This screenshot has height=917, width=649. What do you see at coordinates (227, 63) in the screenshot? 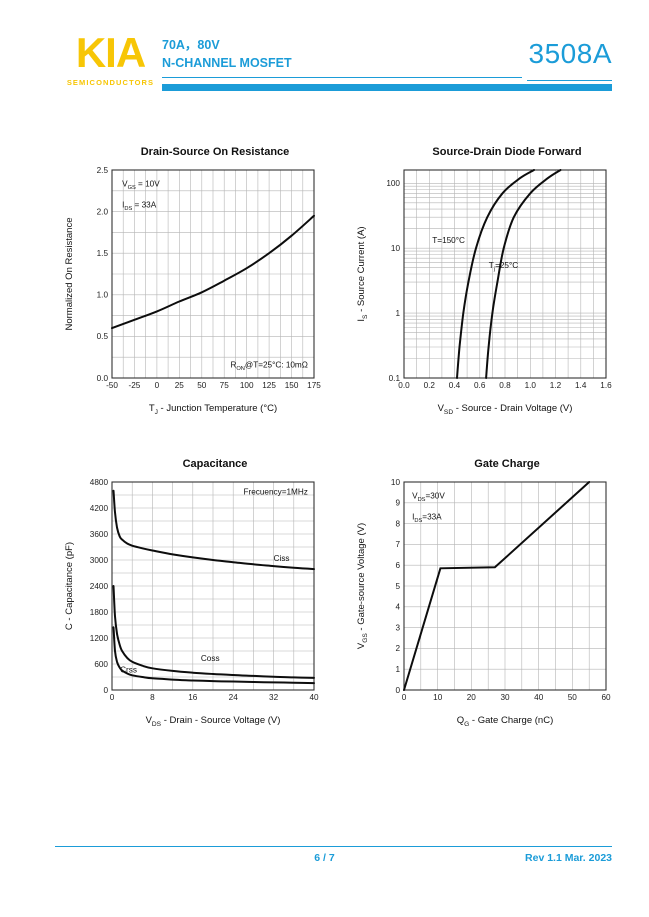
I see `device-type: N-CHANNEL MOSFET` at bounding box center [227, 63].